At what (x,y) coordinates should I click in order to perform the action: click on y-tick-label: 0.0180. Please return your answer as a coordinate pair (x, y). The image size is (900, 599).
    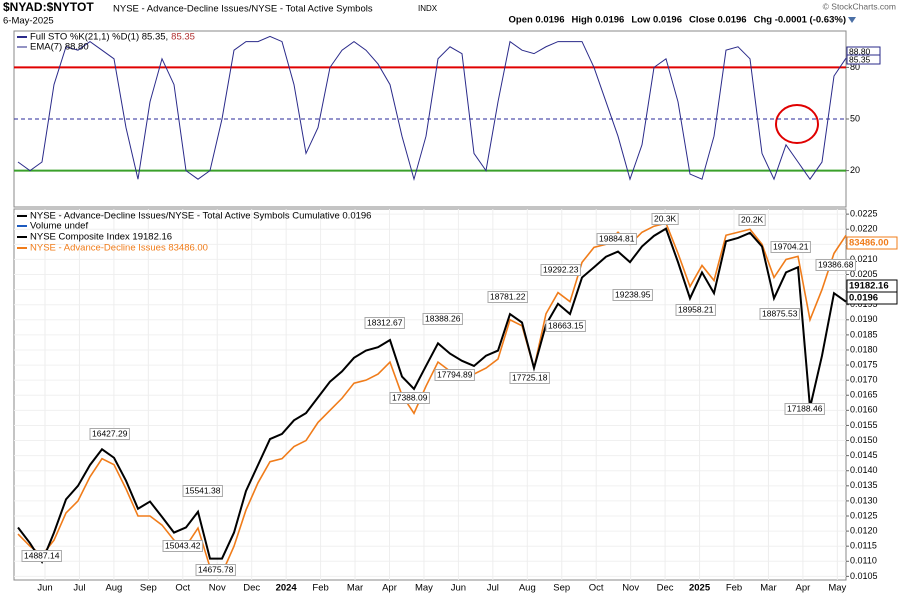
    Looking at the image, I should click on (864, 349).